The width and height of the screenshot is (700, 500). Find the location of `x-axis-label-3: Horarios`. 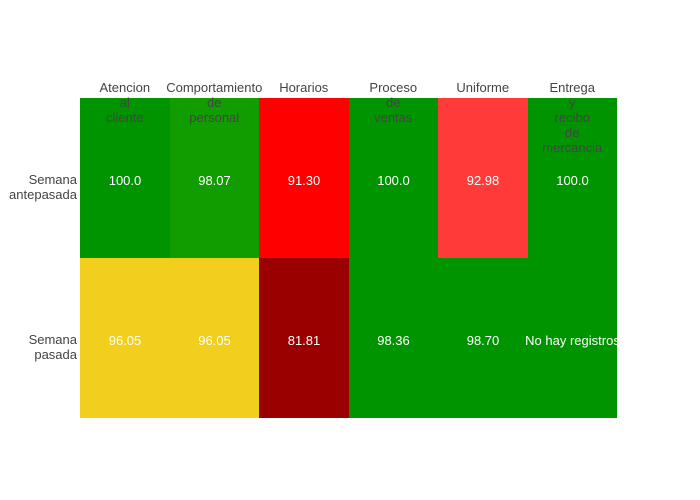

x-axis-label-3: Horarios is located at coordinates (303, 87).